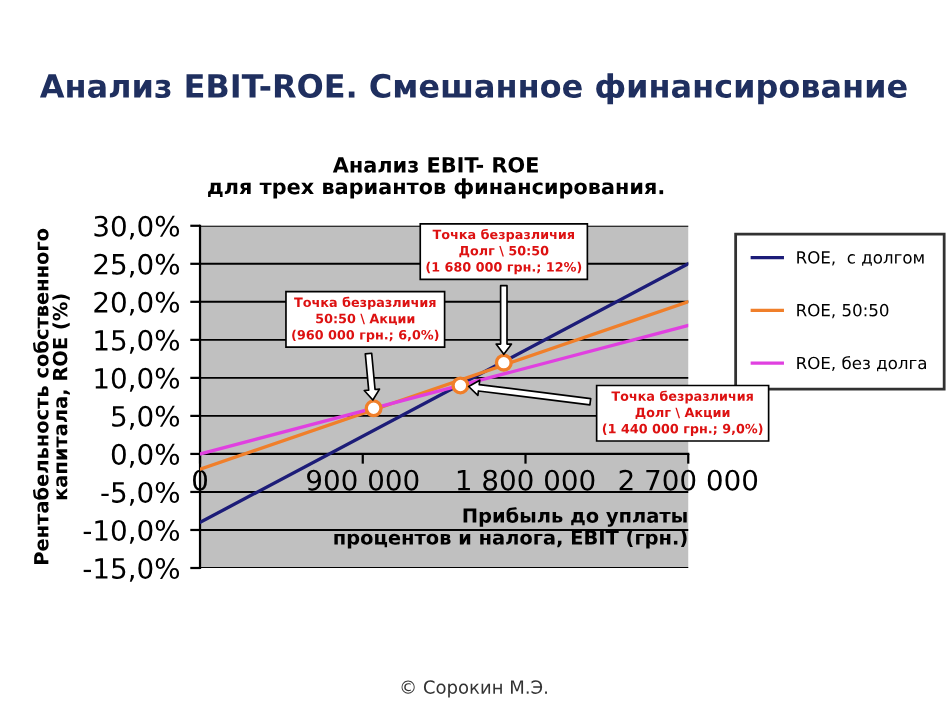 The width and height of the screenshot is (948, 710). I want to click on legend-label: ROE, без долга, so click(861, 364).